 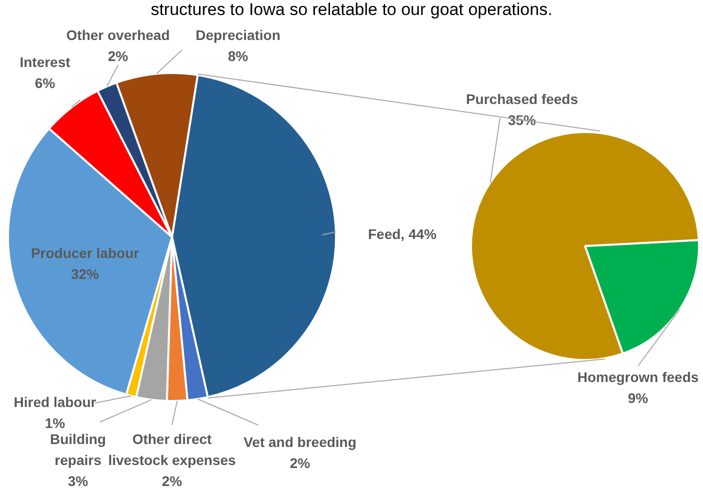 I want to click on slice-label: Purchased feeds, so click(x=522, y=98).